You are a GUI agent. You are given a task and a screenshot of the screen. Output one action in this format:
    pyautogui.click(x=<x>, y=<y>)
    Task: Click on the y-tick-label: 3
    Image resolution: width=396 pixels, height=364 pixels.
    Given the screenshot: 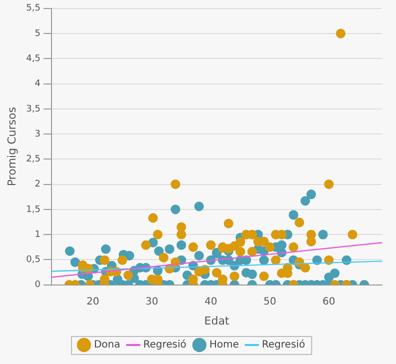 What is the action you would take?
    pyautogui.click(x=37, y=134)
    